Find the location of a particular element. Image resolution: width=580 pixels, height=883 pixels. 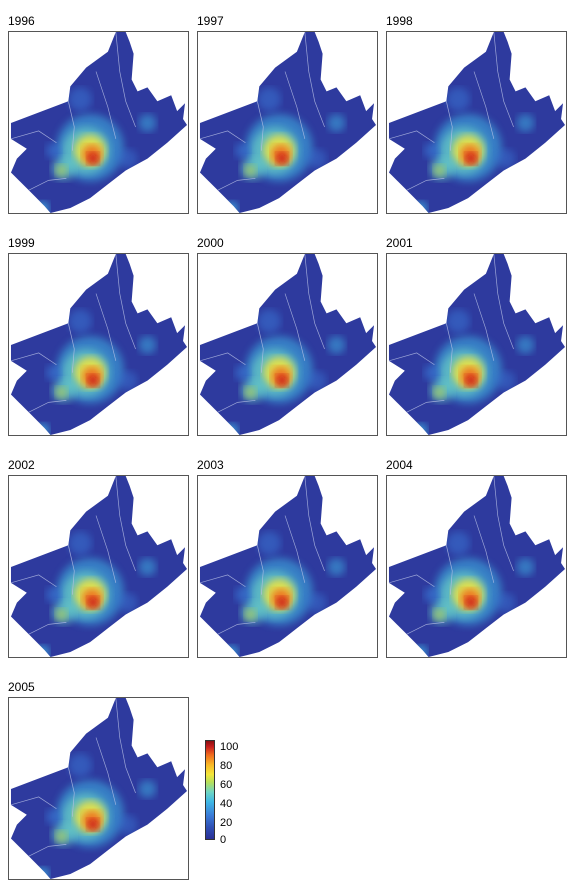

map-panel-2001 is located at coordinates (476, 344).